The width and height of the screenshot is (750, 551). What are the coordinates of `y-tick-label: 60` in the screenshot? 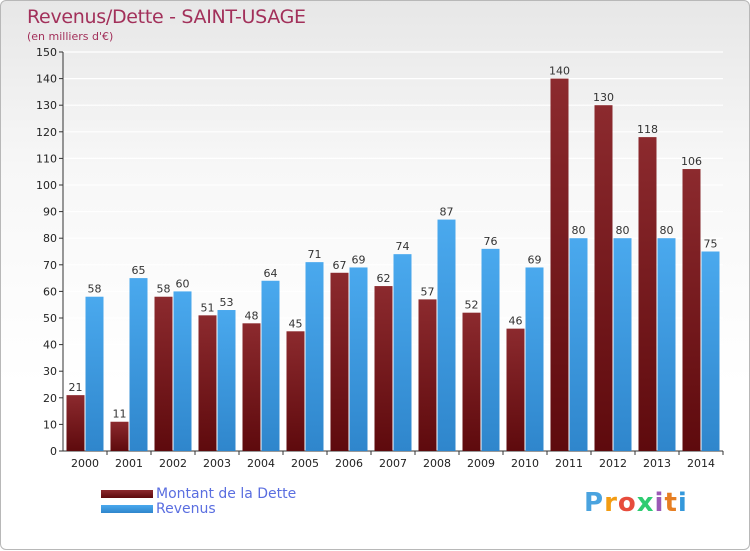 It's located at (50, 291).